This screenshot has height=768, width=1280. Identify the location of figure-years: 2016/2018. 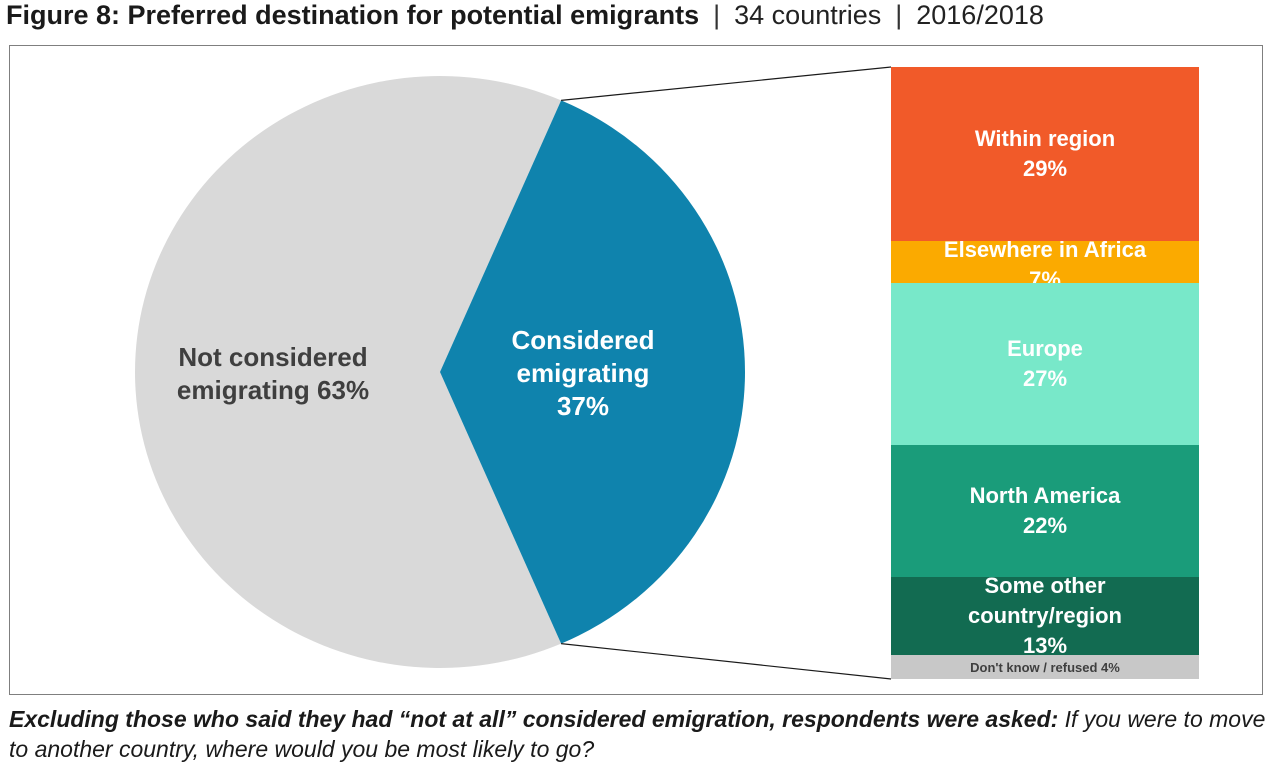
(980, 15).